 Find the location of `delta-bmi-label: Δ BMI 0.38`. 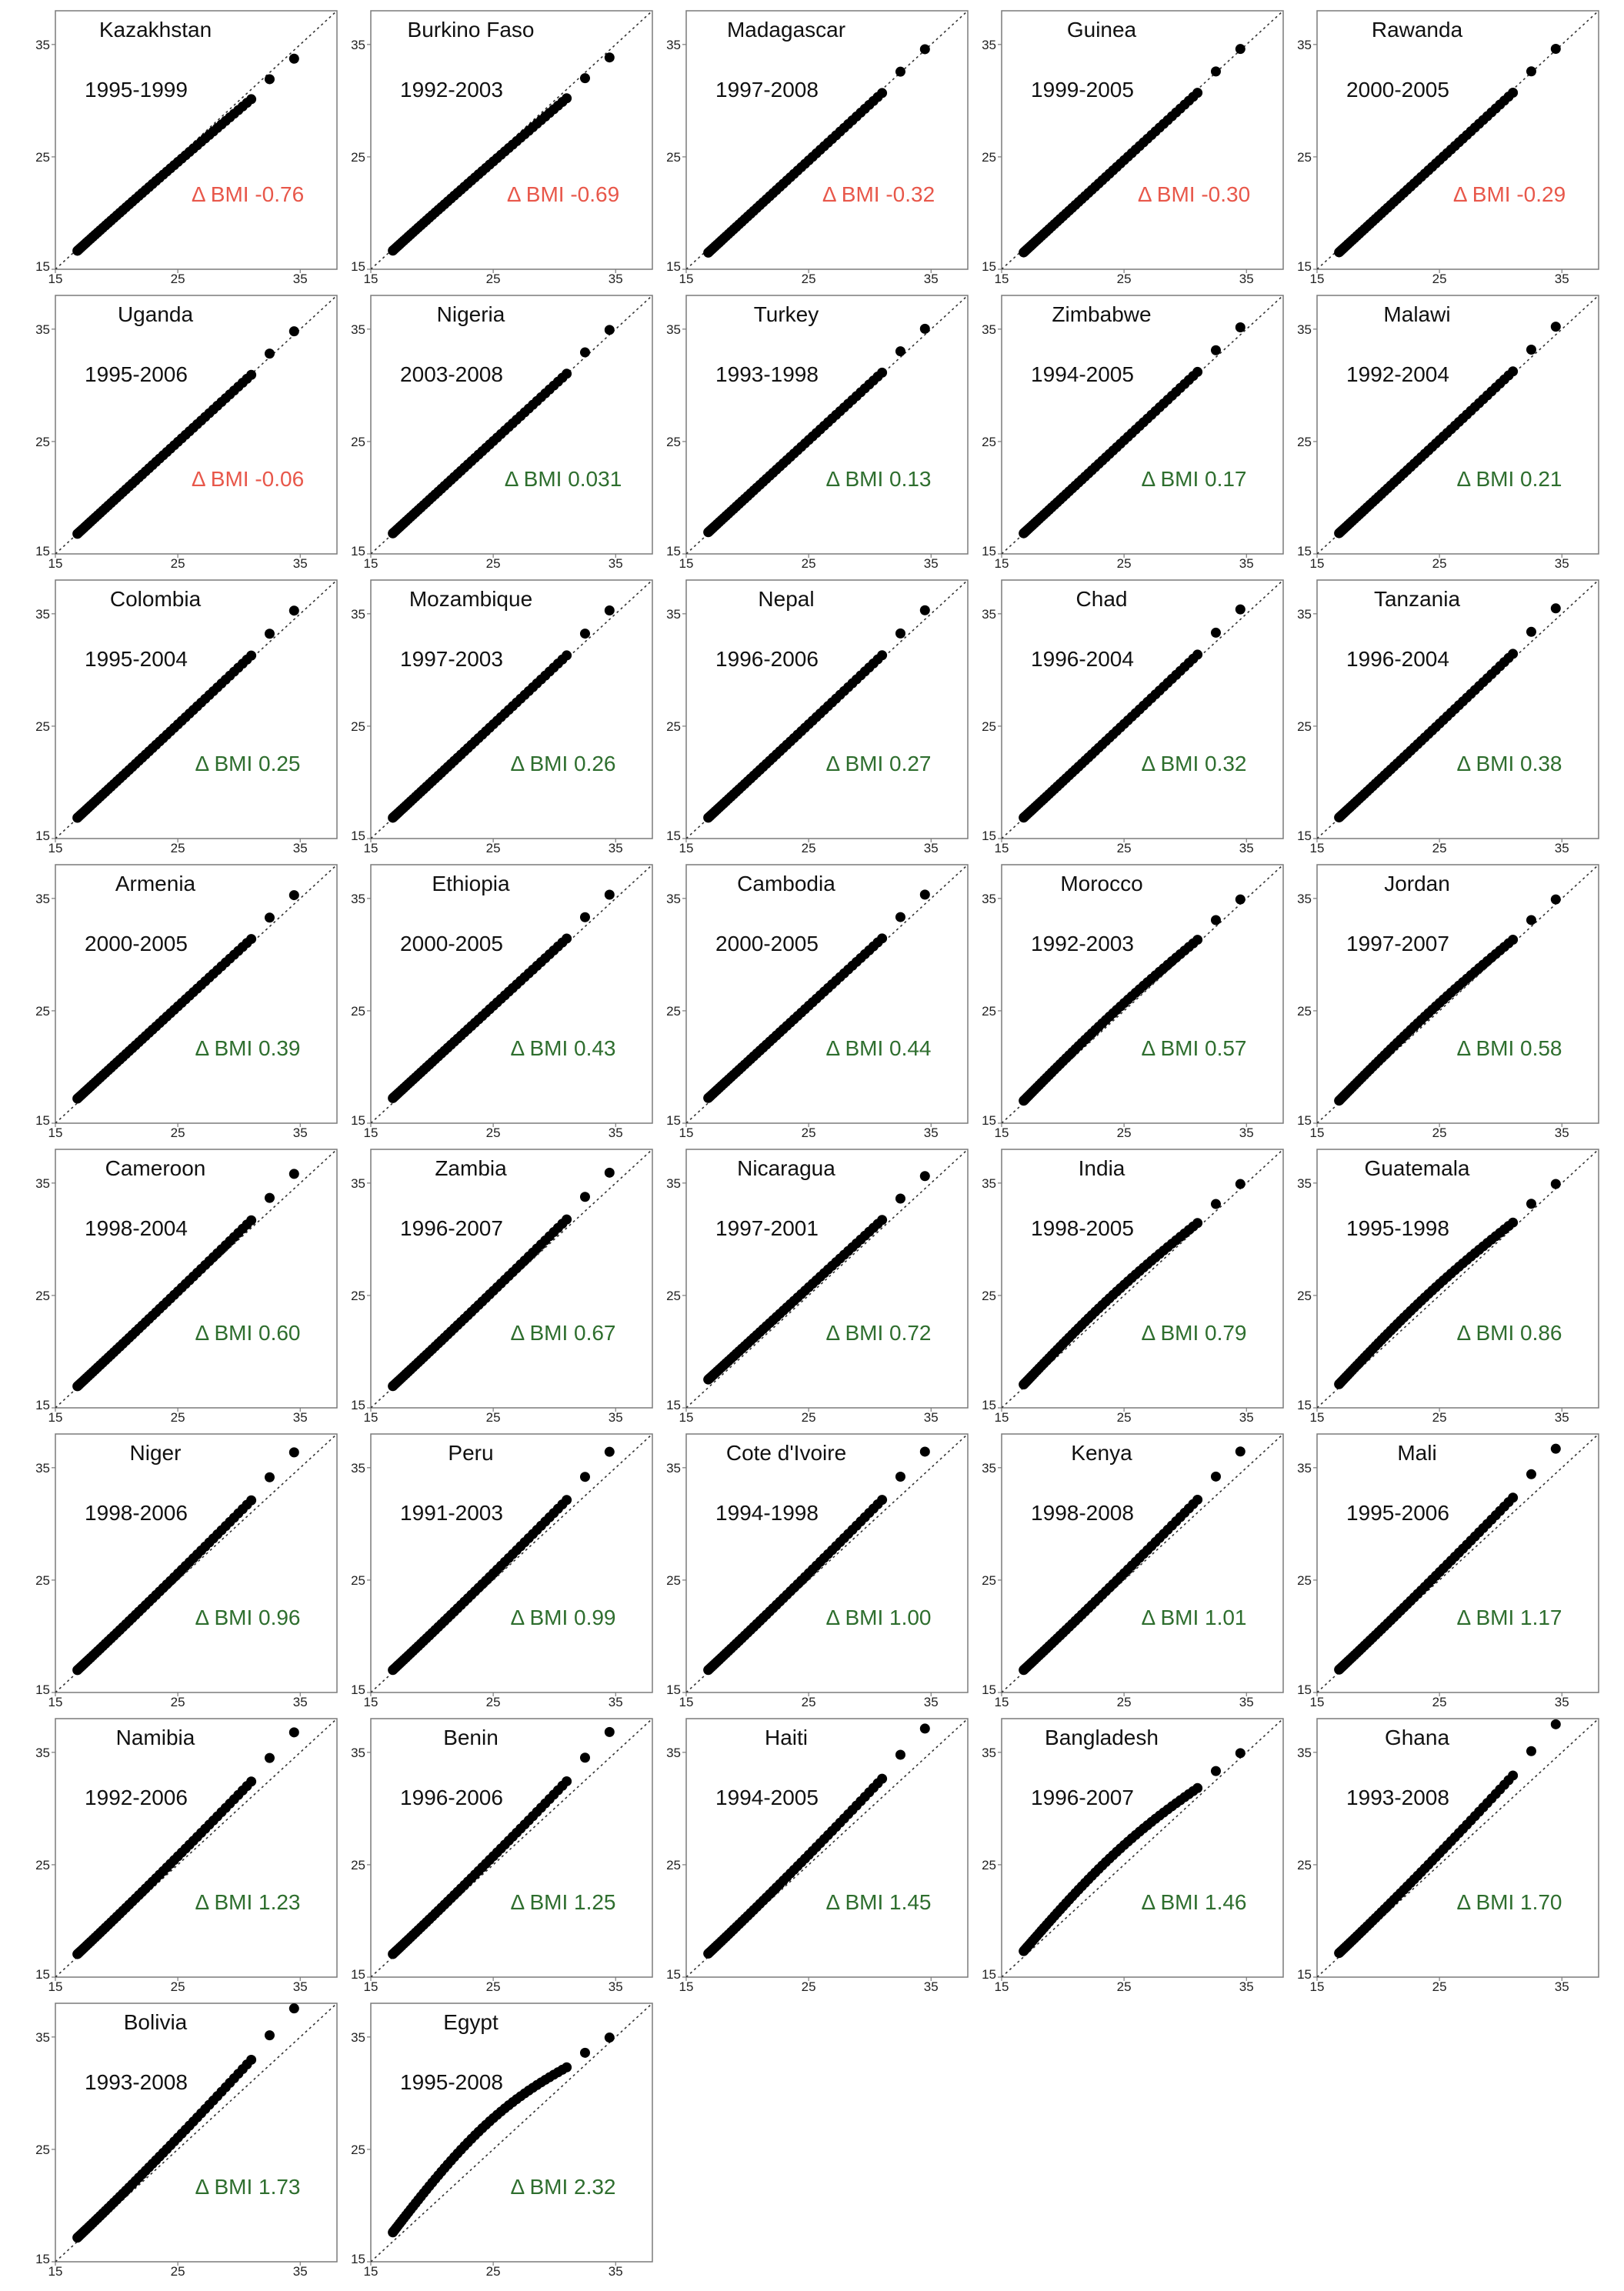

delta-bmi-label: Δ BMI 0.38 is located at coordinates (1509, 763).